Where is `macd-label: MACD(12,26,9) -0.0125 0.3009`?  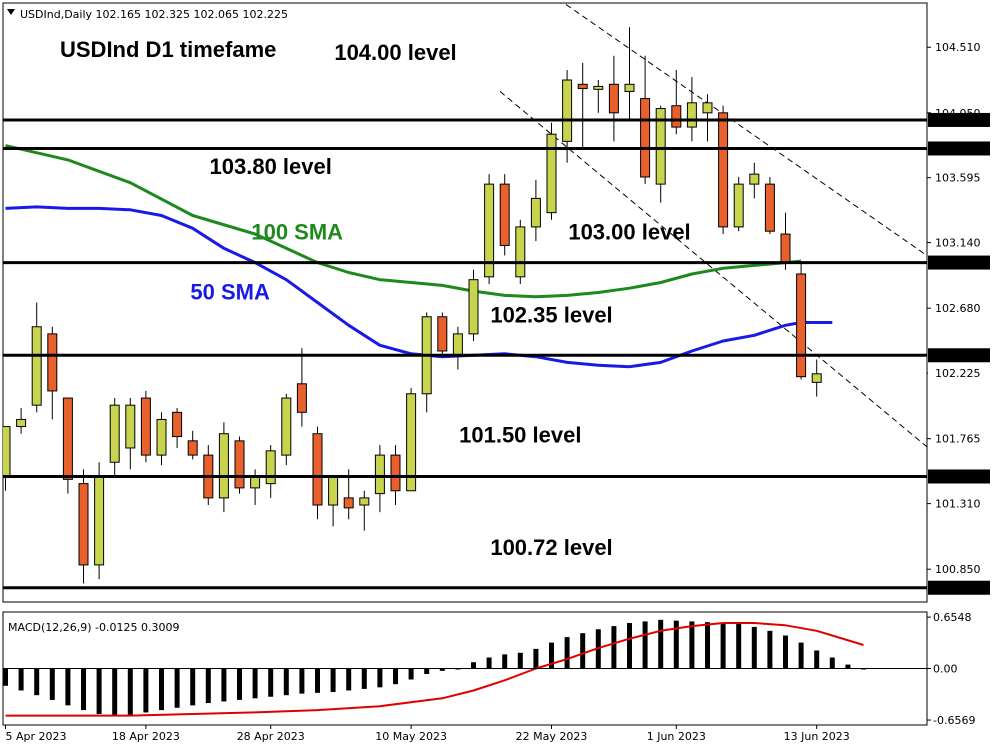
macd-label: MACD(12,26,9) -0.0125 0.3009 is located at coordinates (93, 627).